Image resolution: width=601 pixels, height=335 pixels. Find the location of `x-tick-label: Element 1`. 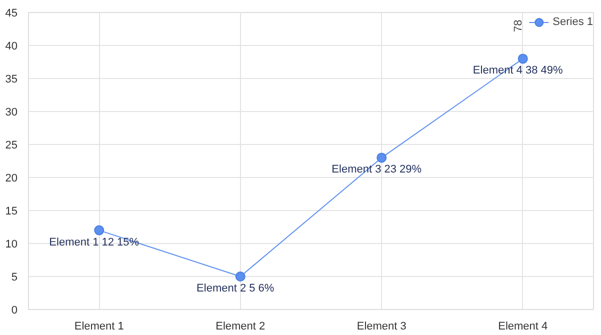

x-tick-label: Element 1 is located at coordinates (99, 326).